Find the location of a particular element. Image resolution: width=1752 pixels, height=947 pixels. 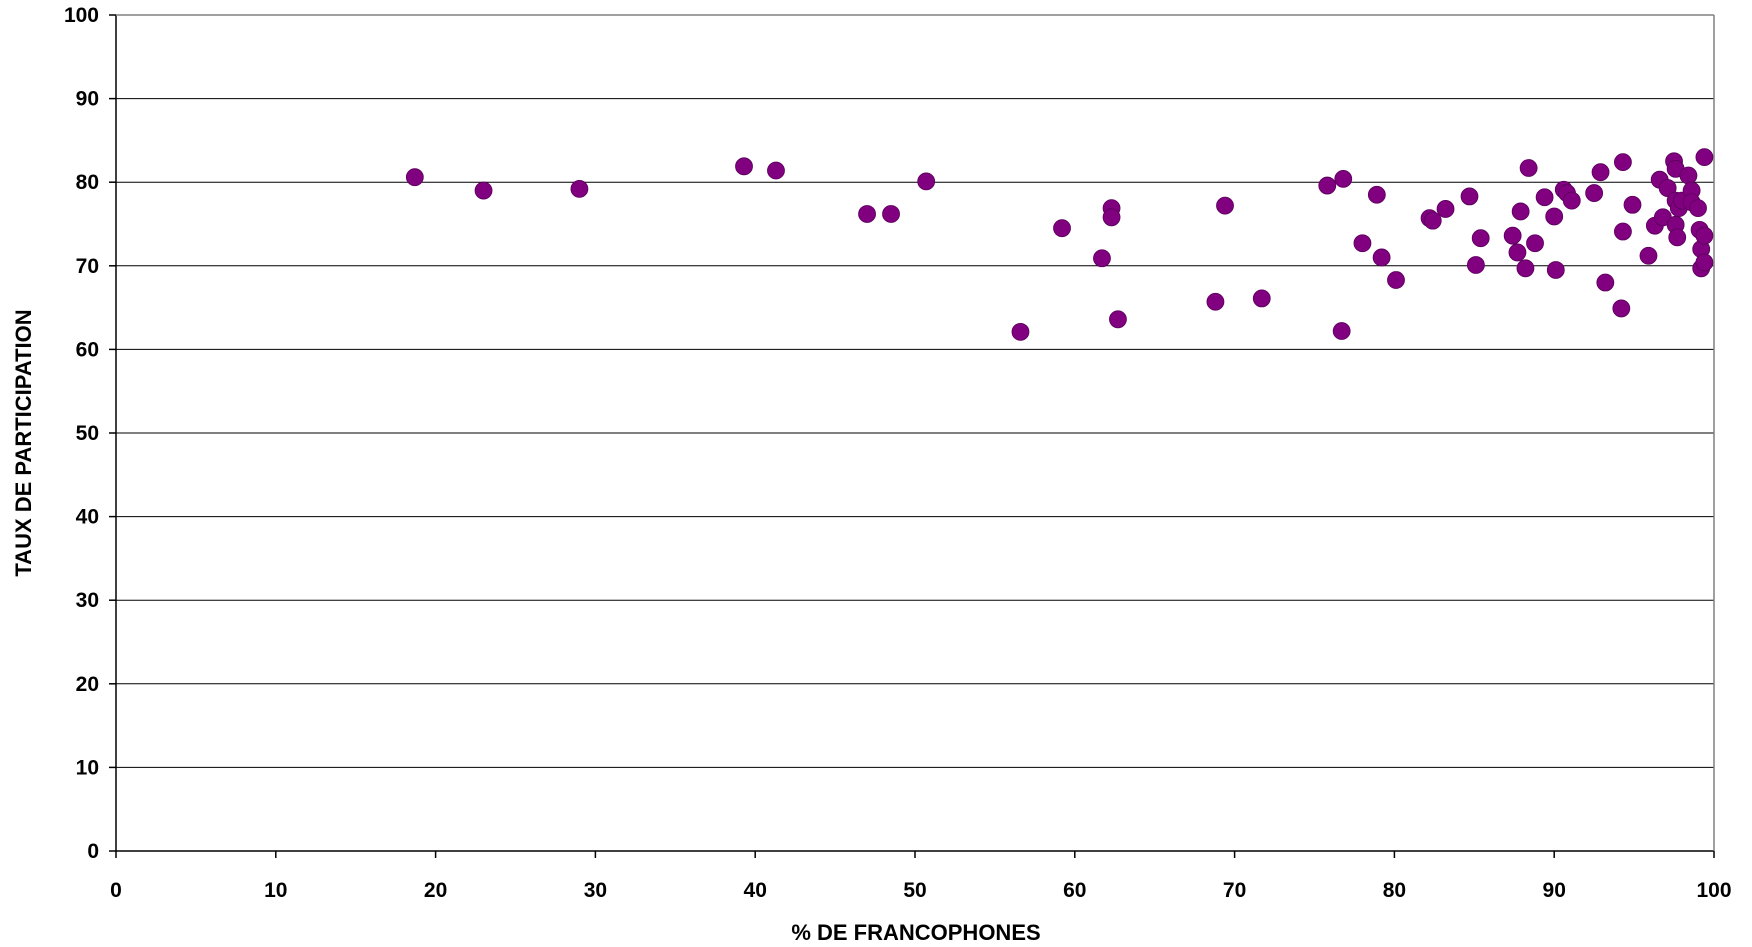

x-tick-label: 50 is located at coordinates (914, 890).